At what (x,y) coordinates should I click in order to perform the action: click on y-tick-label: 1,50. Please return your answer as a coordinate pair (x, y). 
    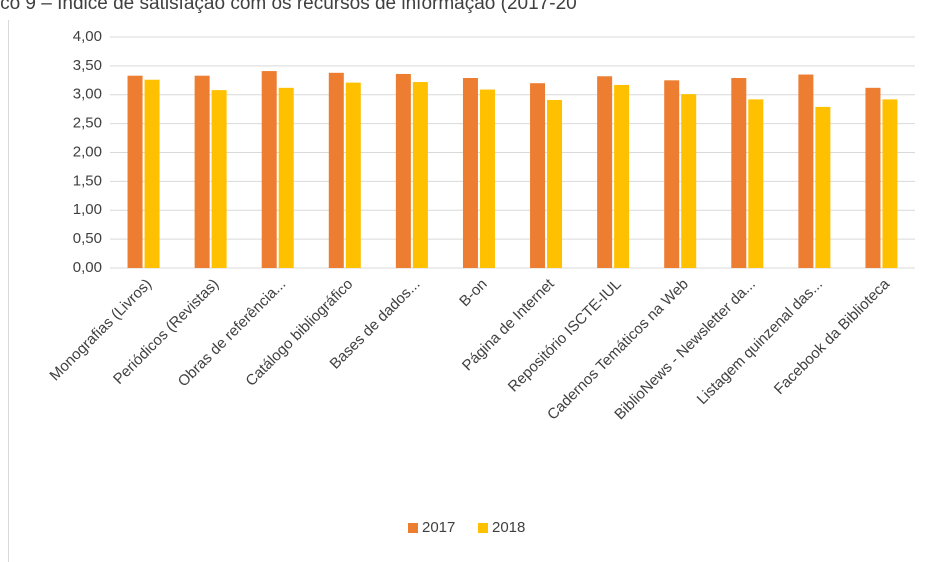
    Looking at the image, I should click on (87, 180).